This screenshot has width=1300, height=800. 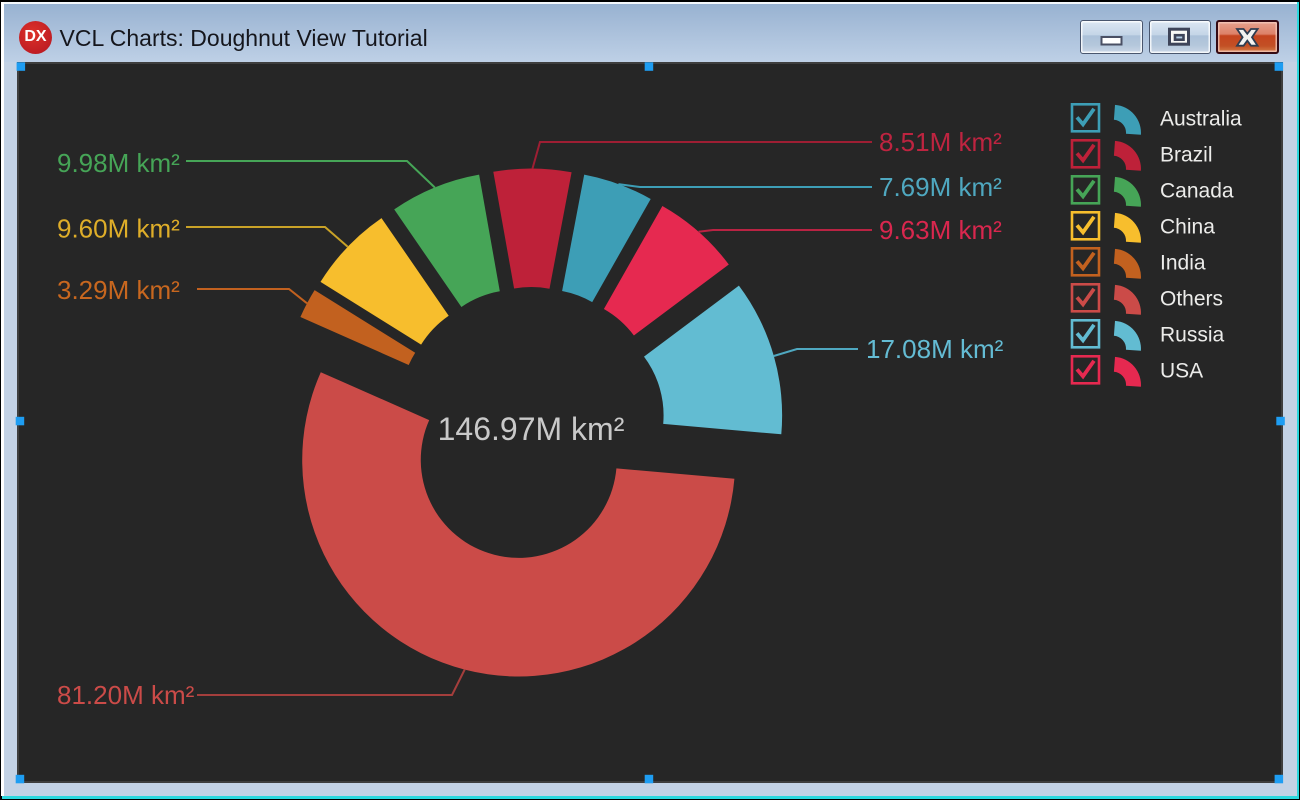 What do you see at coordinates (935, 349) in the screenshot?
I see `svg-text: 17.08M km²` at bounding box center [935, 349].